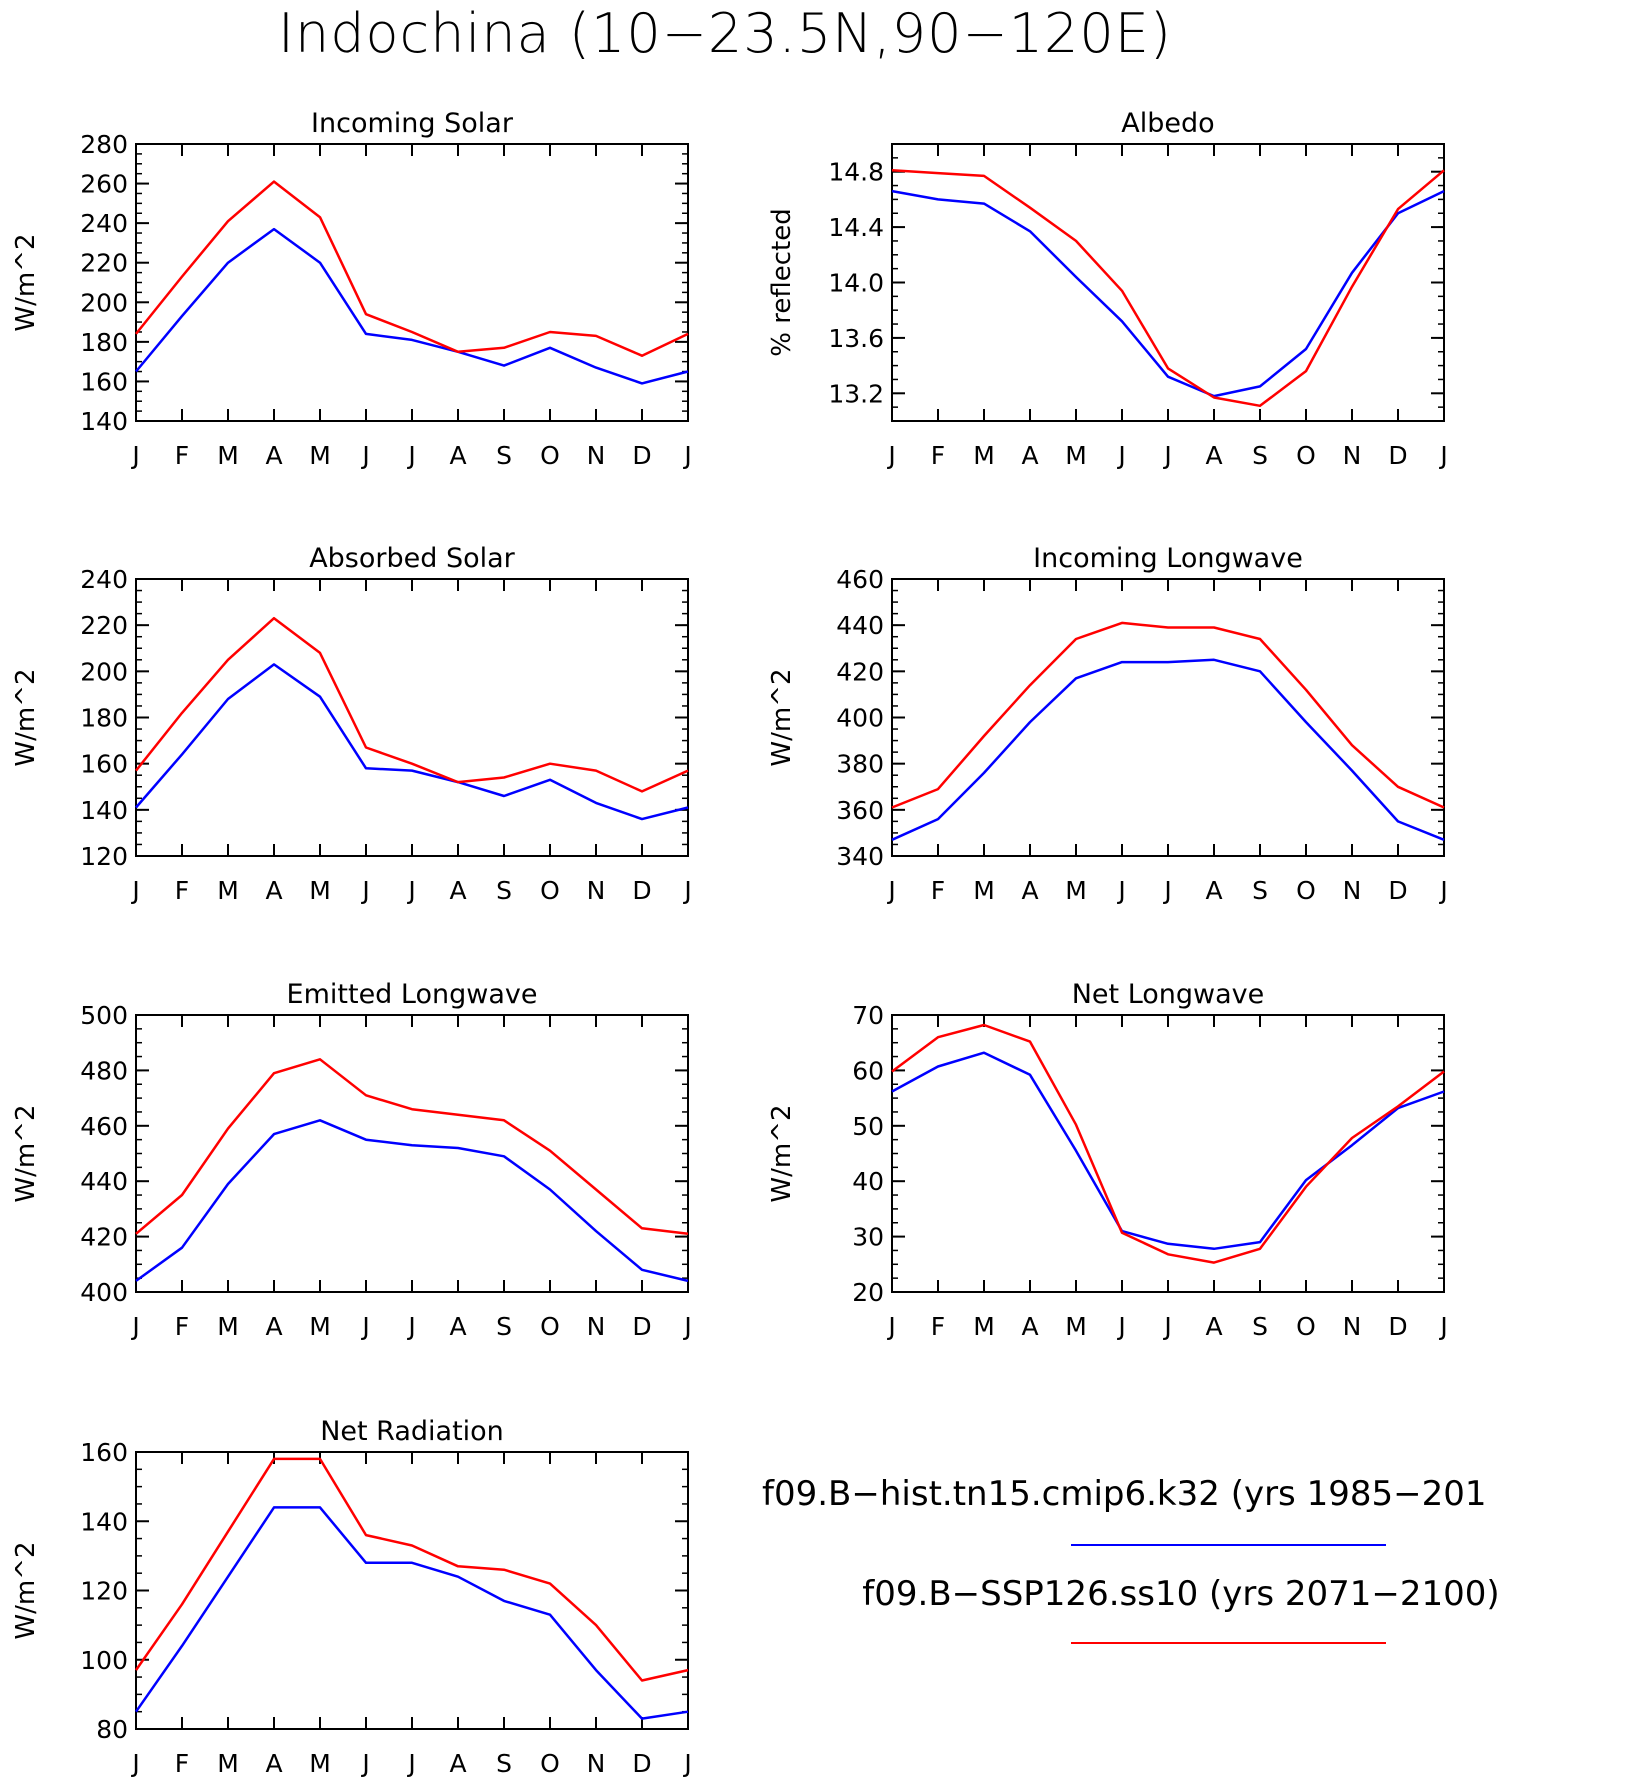 Image resolution: width=1641 pixels, height=1783 pixels. I want to click on y-tick-label: 50, so click(868, 1126).